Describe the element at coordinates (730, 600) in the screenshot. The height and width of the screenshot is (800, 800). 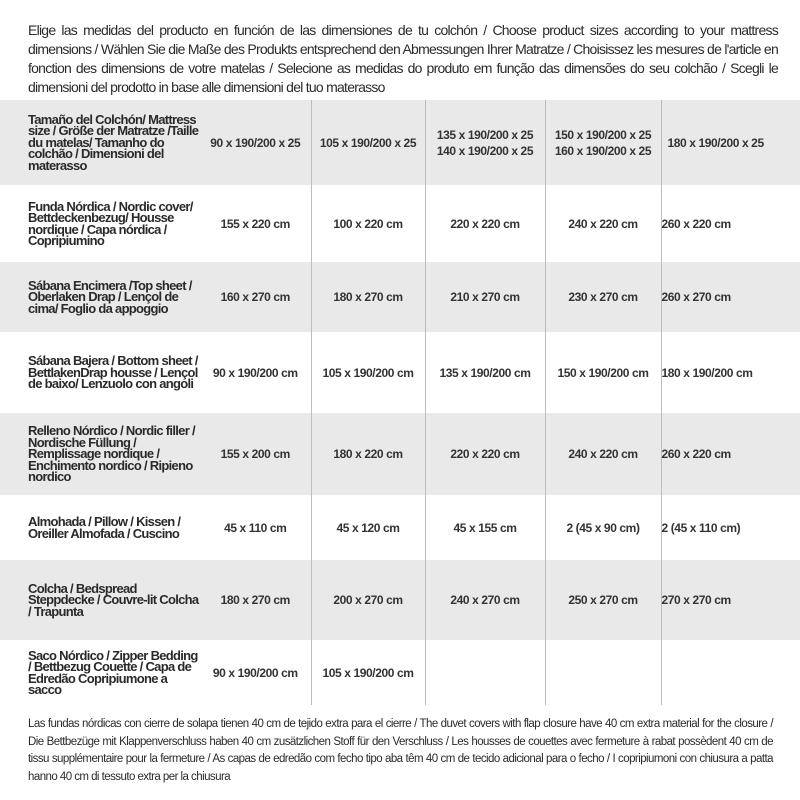
I see `size-cell: 270 x 270 cm` at that location.